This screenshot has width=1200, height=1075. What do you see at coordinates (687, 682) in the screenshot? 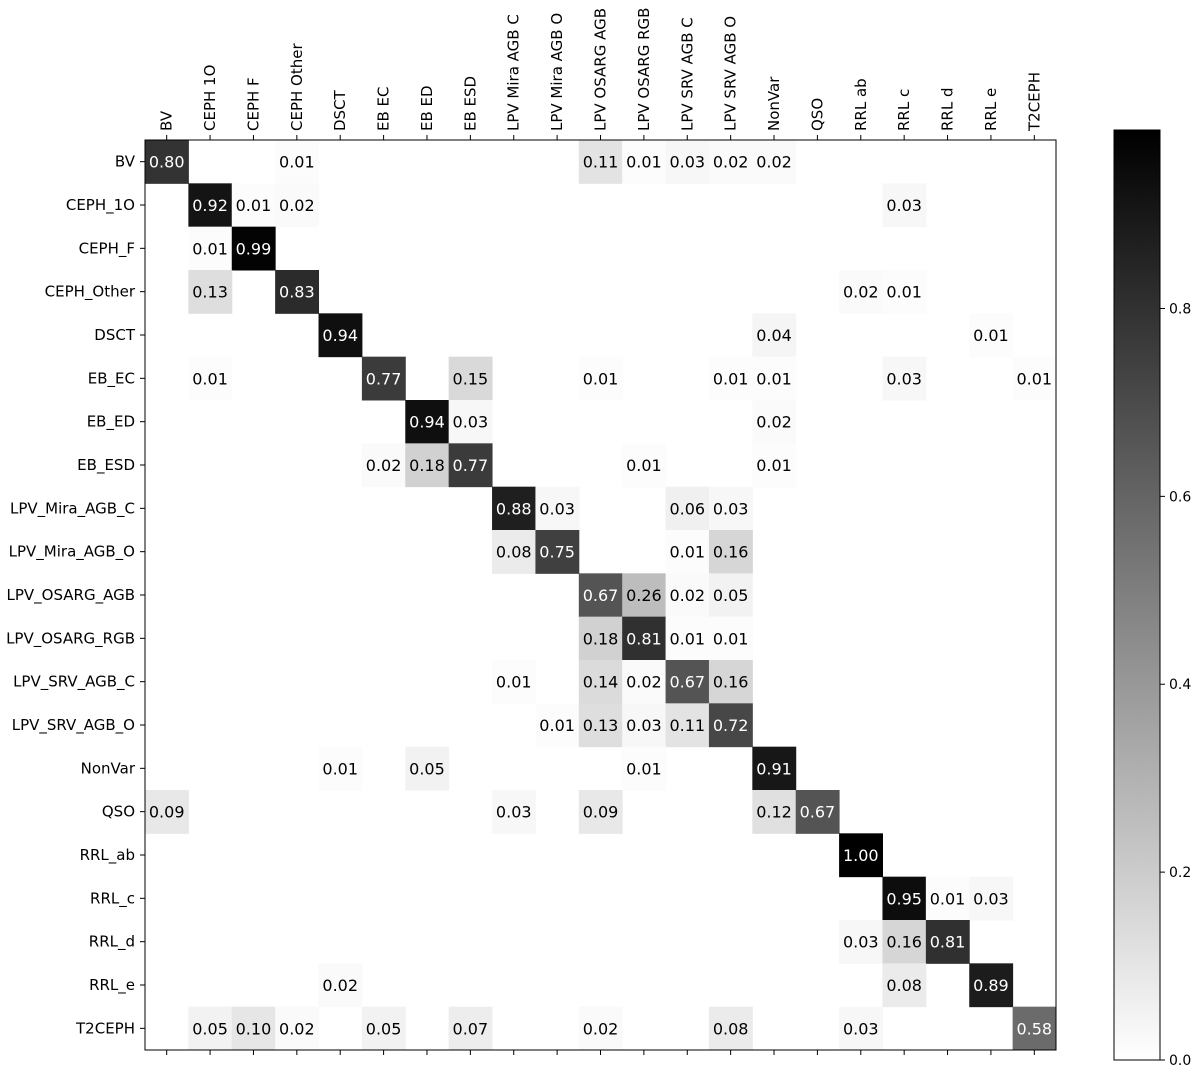
I see `cell-value-label: 0.67` at bounding box center [687, 682].